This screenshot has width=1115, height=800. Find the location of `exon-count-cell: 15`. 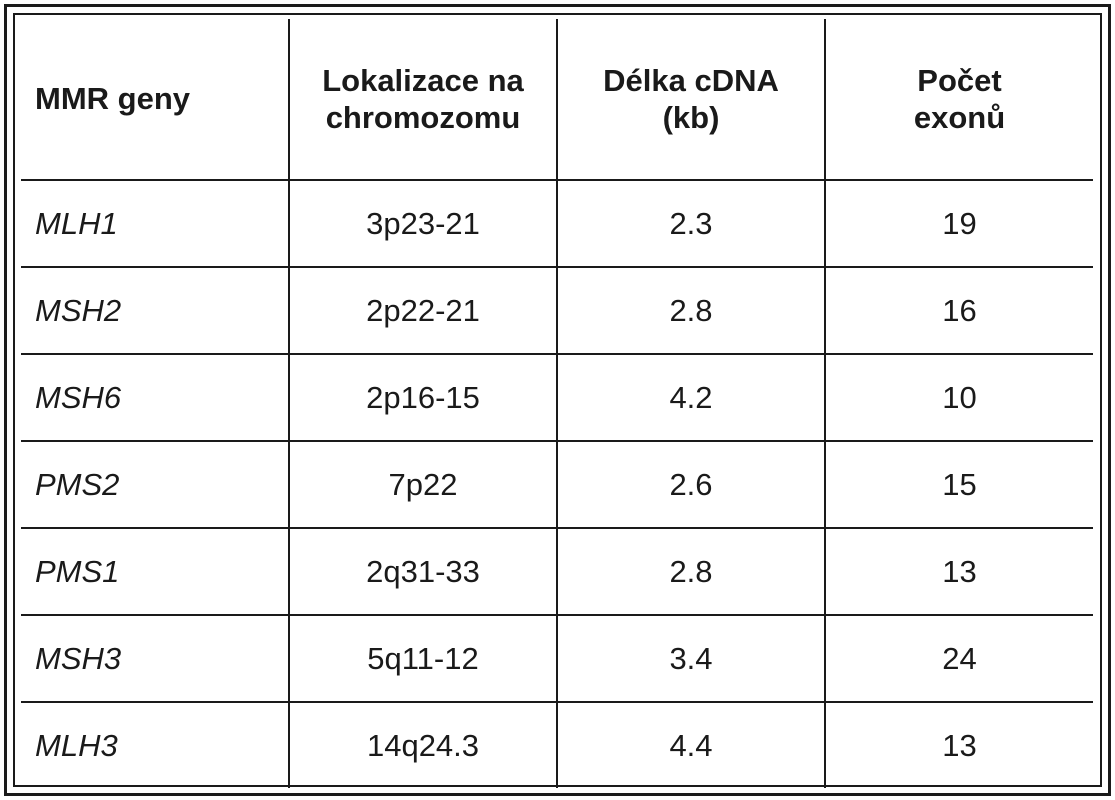

exon-count-cell: 15 is located at coordinates (958, 484).